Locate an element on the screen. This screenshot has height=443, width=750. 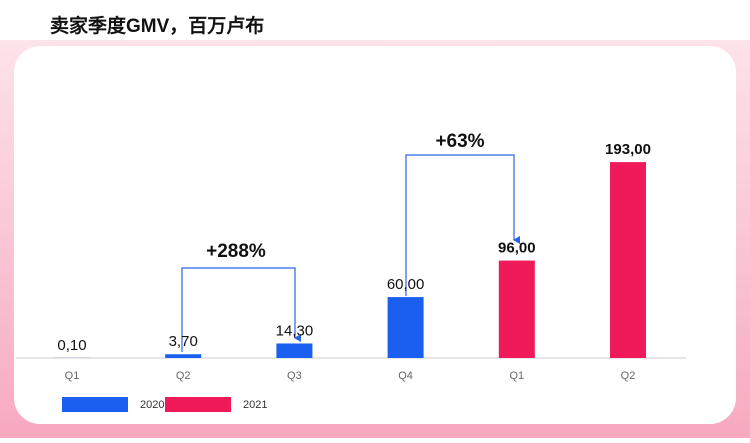
value-label: 96,00 is located at coordinates (517, 248).